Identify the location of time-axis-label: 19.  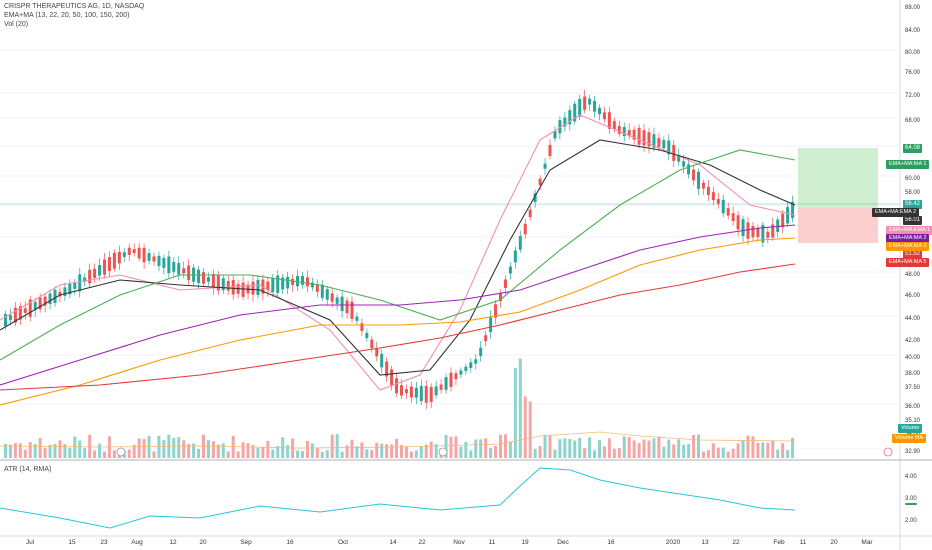
(525, 542).